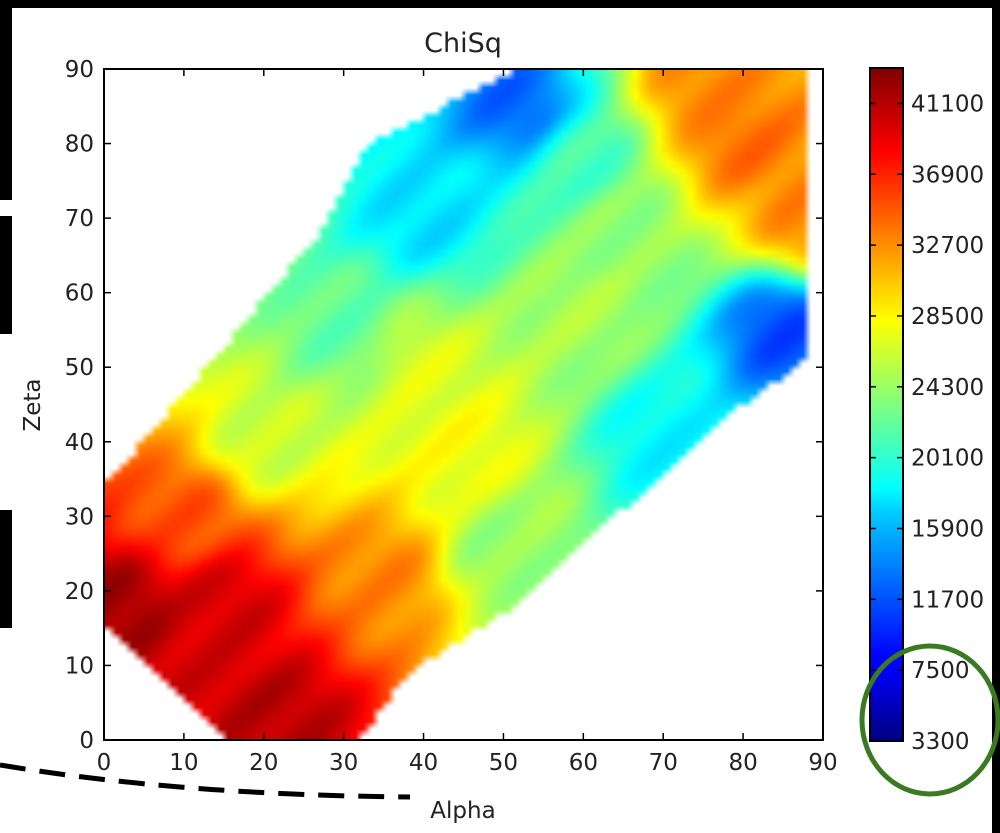  I want to click on colorbar-tick-label: 7500, so click(940, 671).